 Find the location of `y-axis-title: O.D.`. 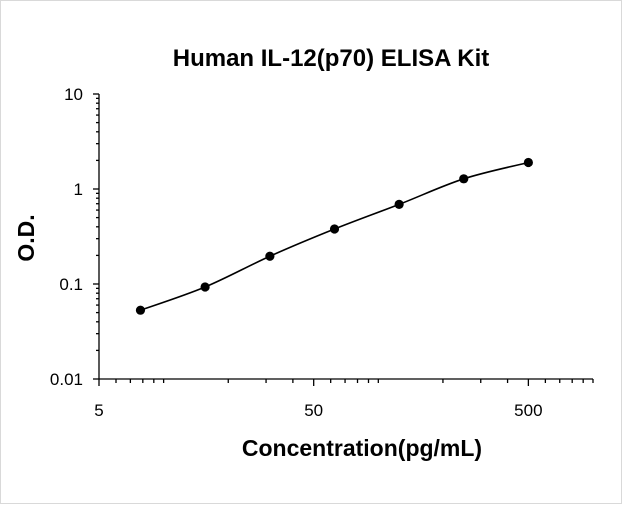

y-axis-title: O.D. is located at coordinates (26, 237).